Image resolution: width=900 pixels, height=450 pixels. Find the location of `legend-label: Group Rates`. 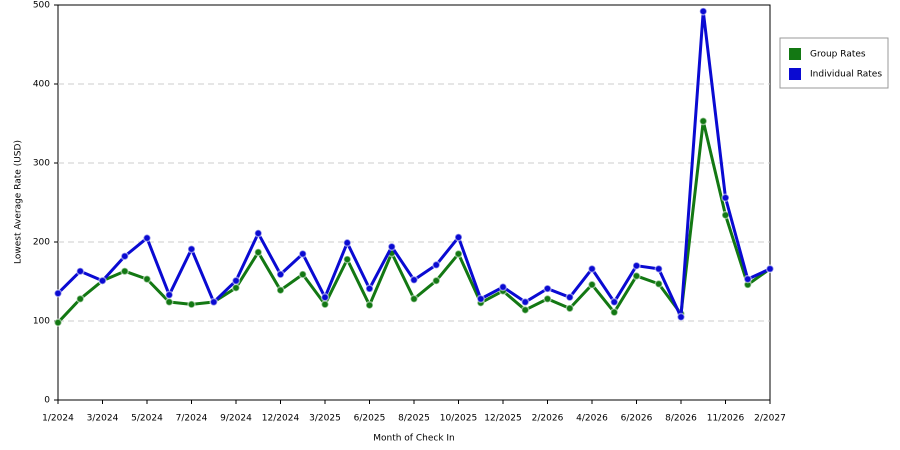

legend-label: Group Rates is located at coordinates (838, 55).